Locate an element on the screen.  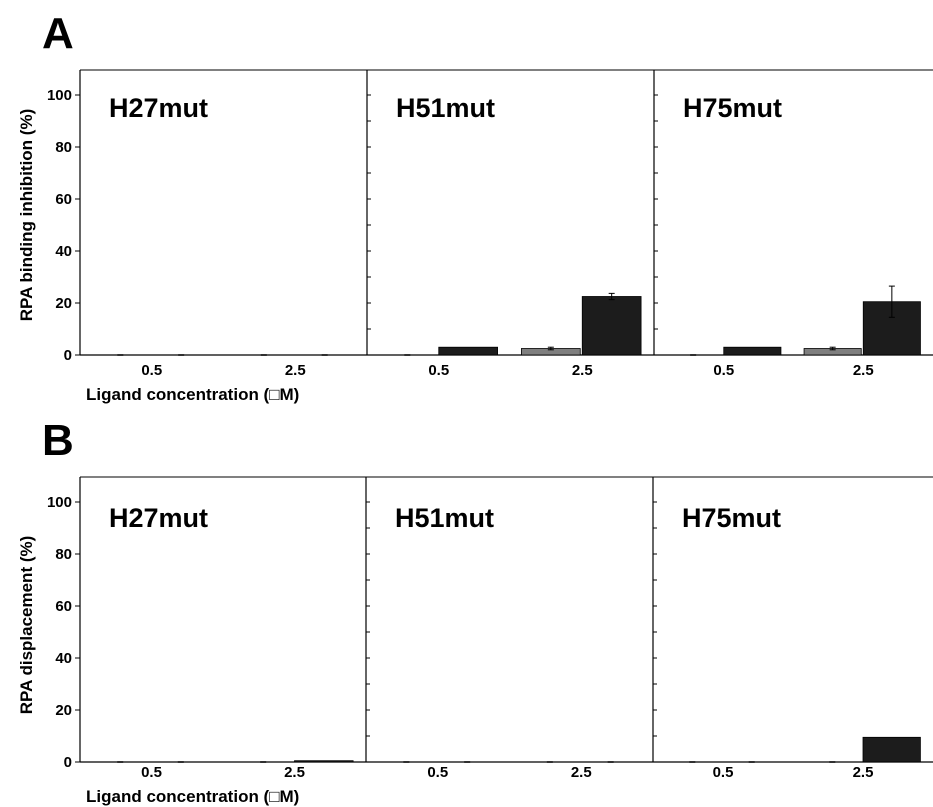
panel-b-letter: B is located at coordinates (58, 440).